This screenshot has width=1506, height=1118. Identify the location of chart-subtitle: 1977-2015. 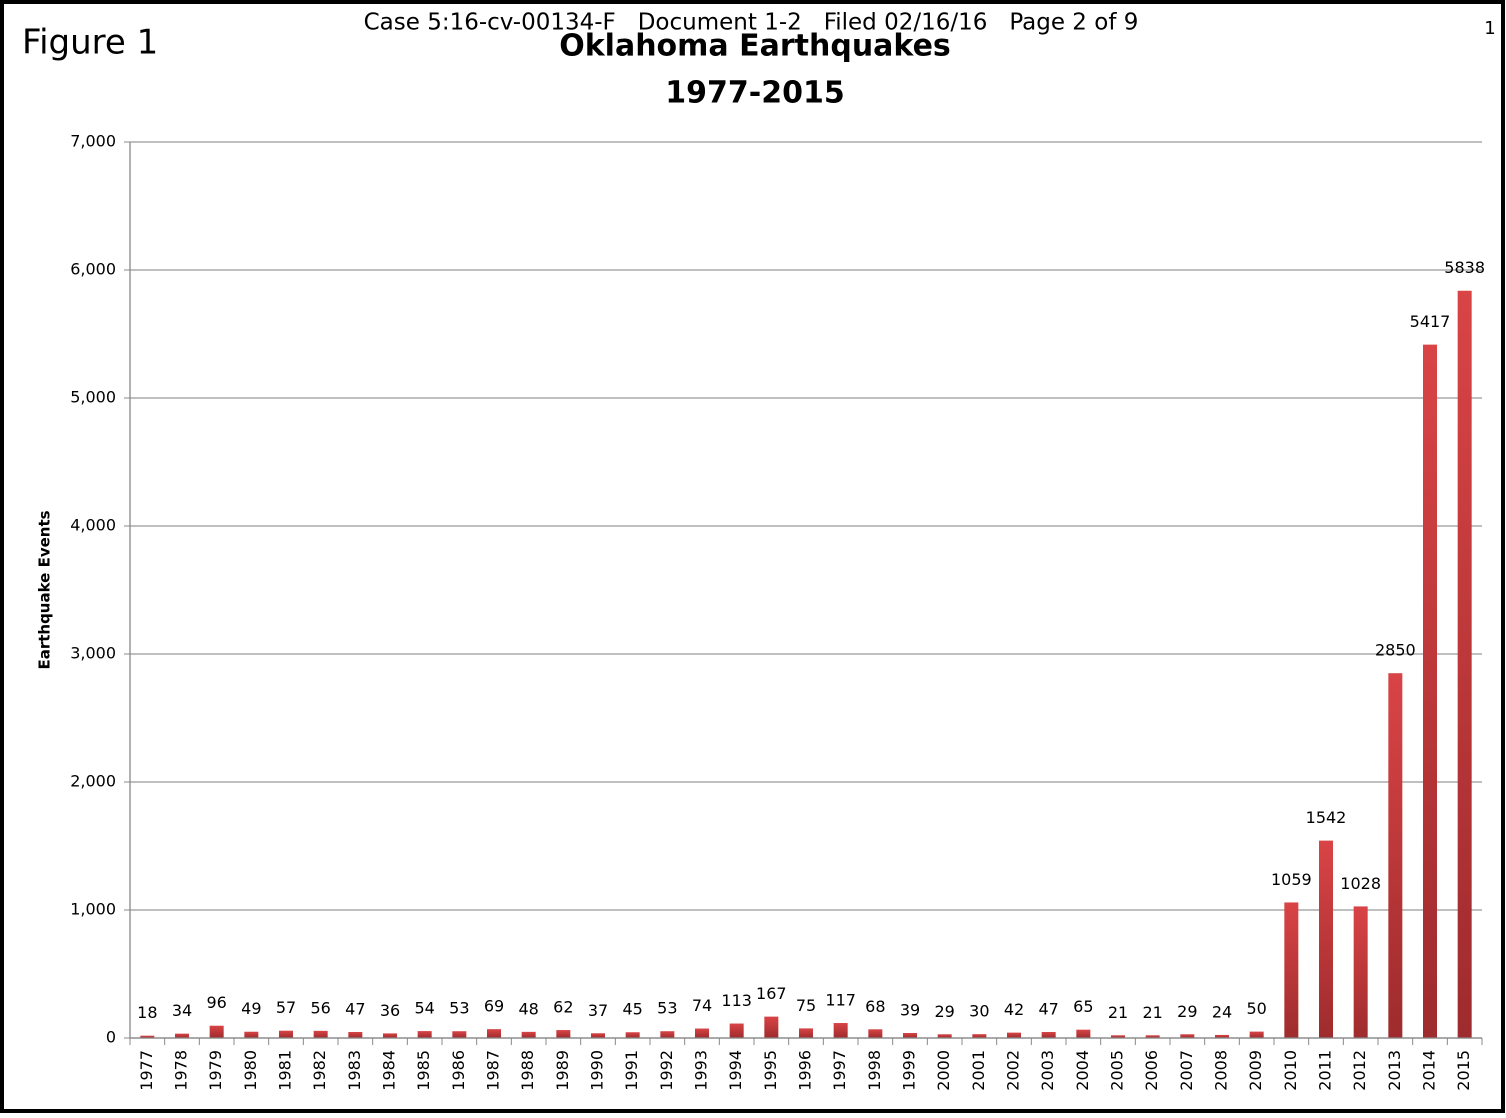
(754, 93).